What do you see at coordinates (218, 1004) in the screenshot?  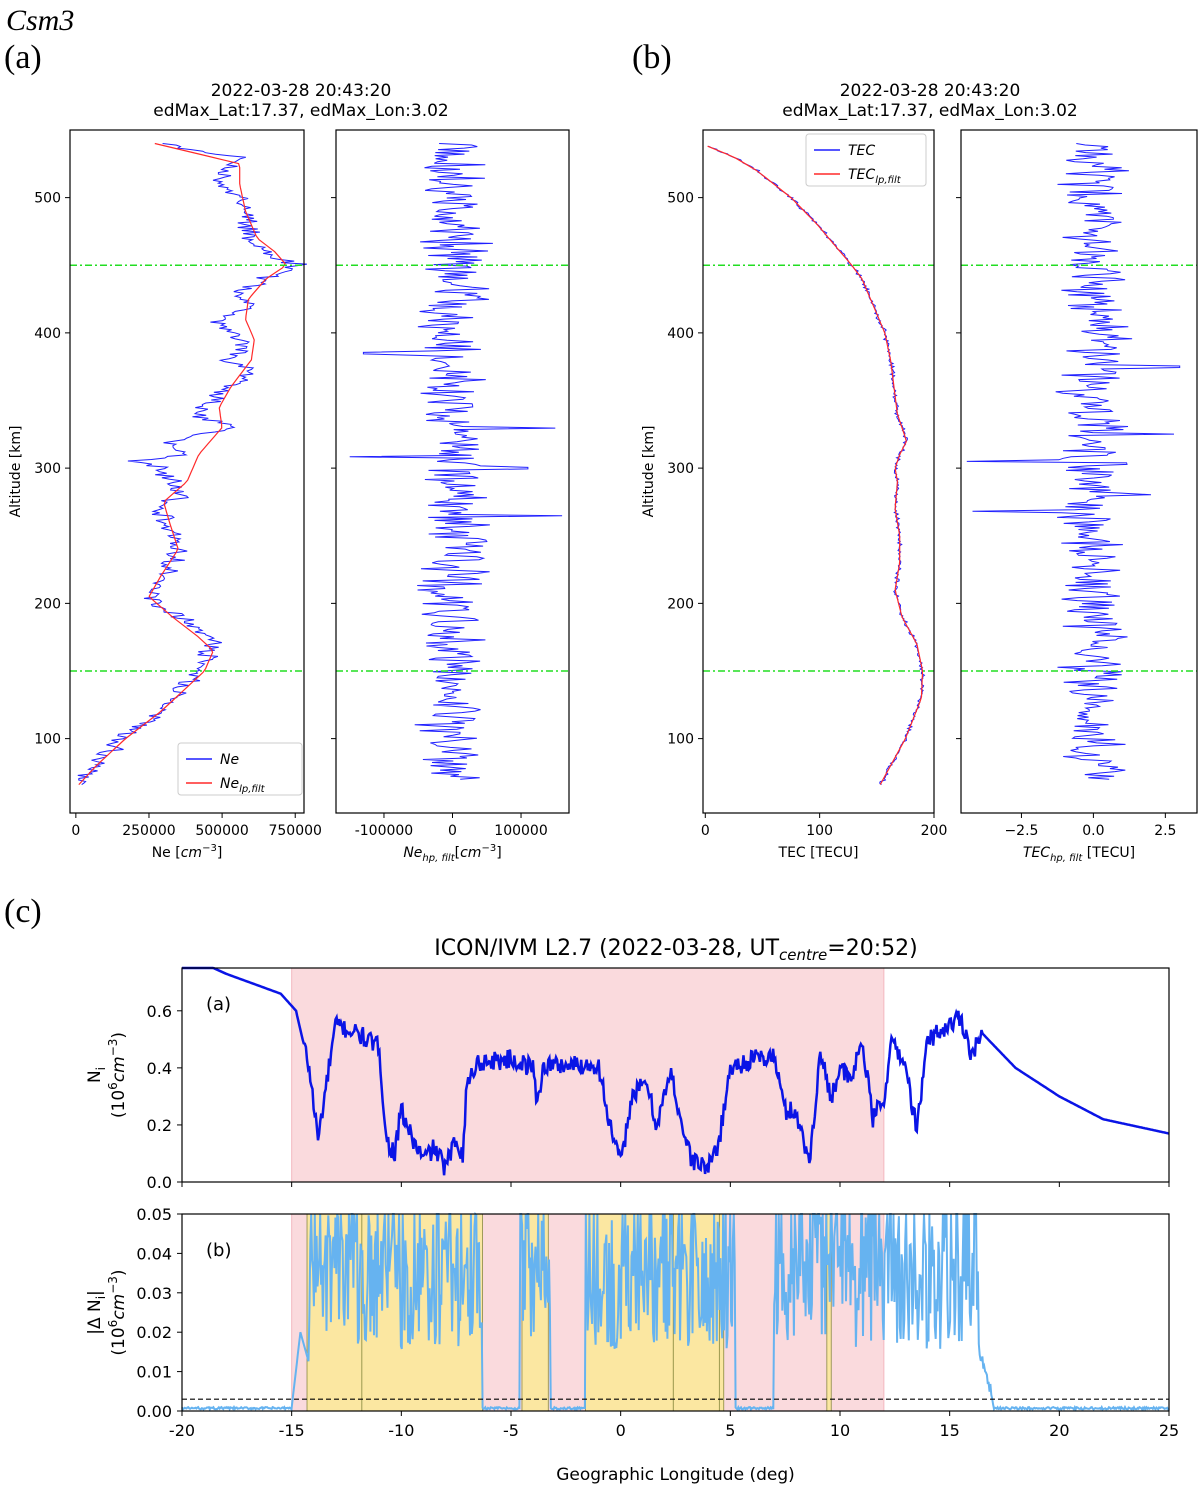 I see `subplot-label-a: (a)` at bounding box center [218, 1004].